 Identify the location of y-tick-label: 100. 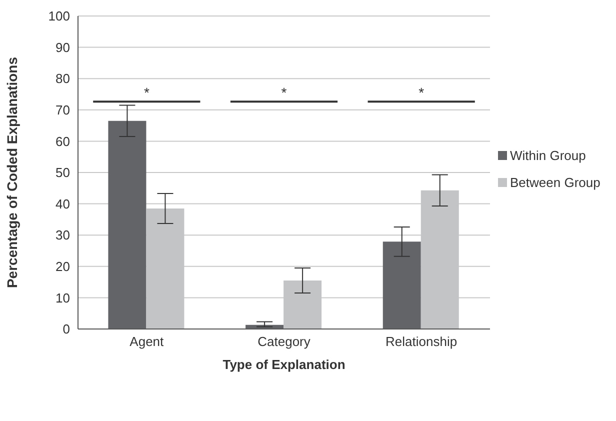
(59, 16).